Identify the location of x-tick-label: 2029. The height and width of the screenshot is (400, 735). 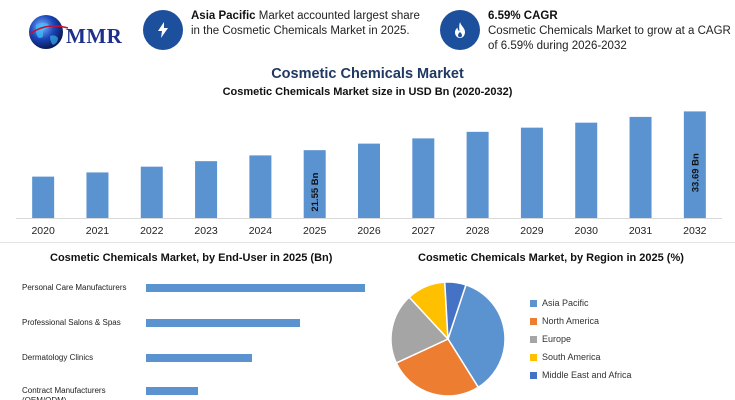
(532, 231).